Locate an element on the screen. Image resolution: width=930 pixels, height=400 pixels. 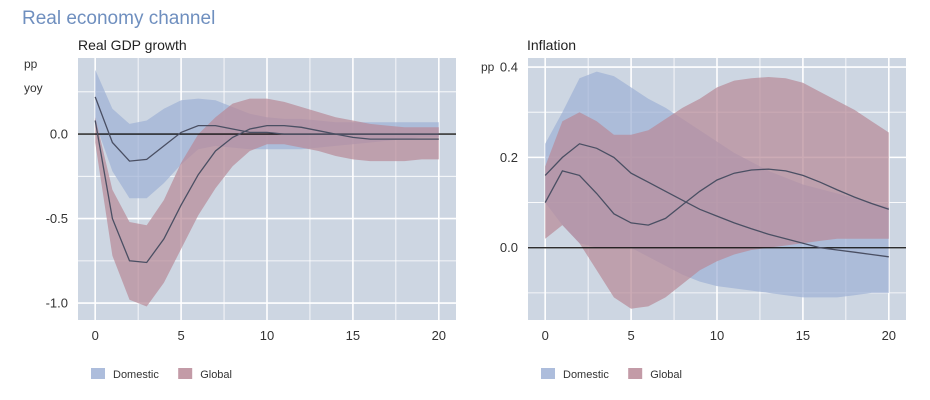
figure-title: Real economy channel is located at coordinates (119, 18).